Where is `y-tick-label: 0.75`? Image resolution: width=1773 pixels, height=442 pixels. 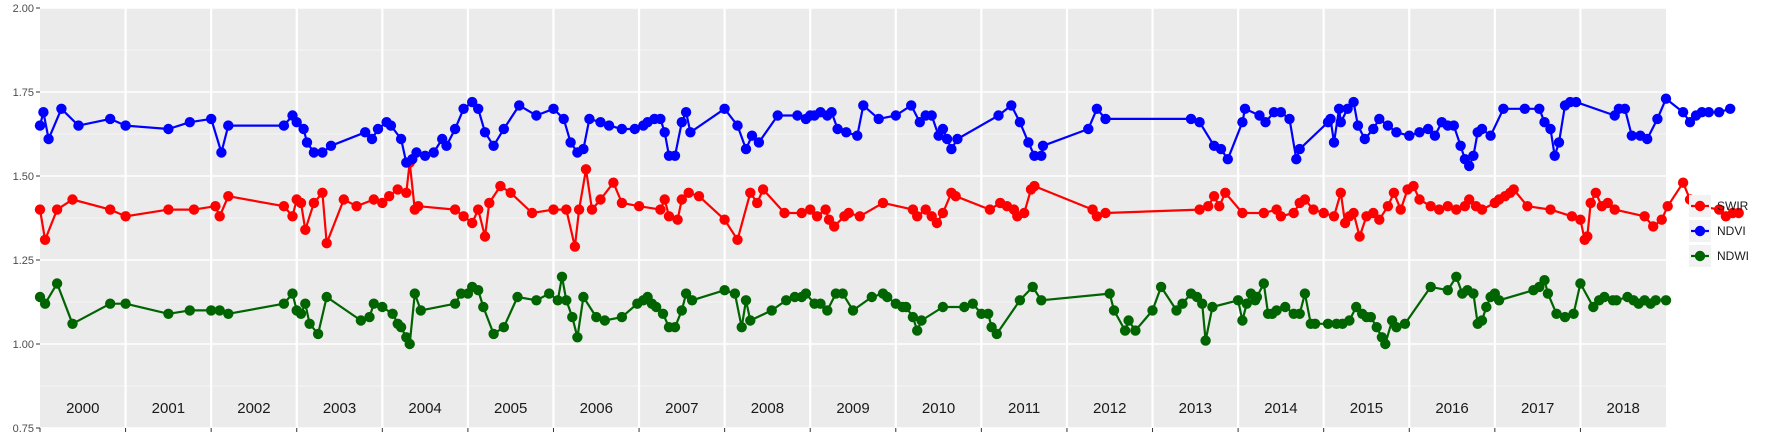 y-tick-label: 0.75 is located at coordinates (23, 429).